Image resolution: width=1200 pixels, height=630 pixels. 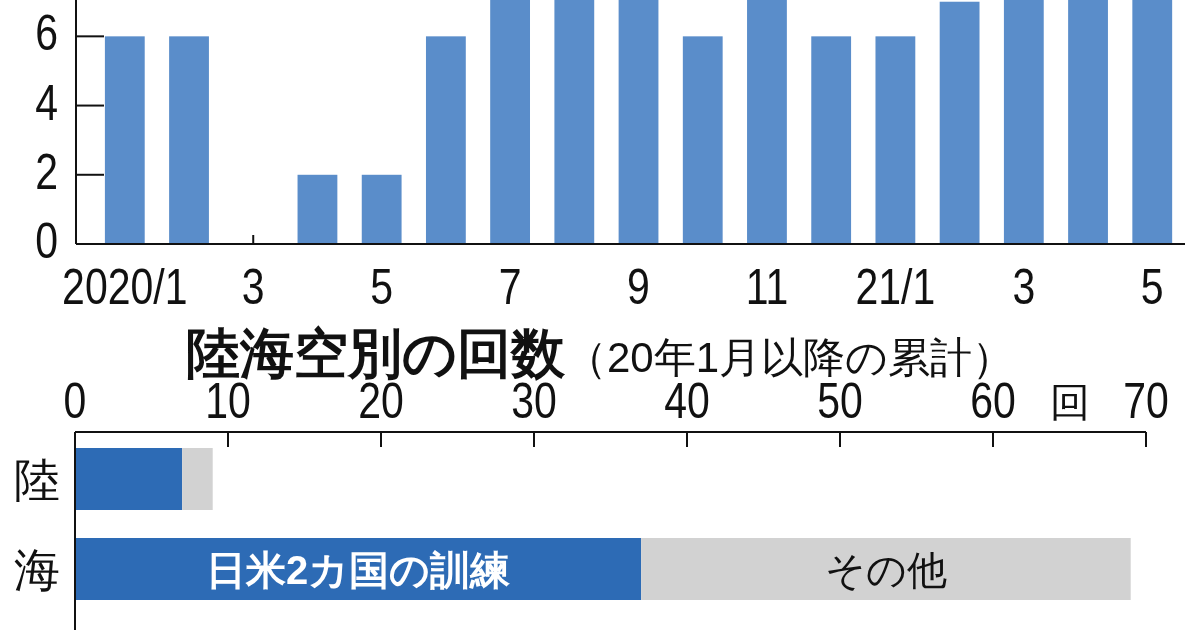 What do you see at coordinates (46, 241) in the screenshot?
I see `y-tick-label: 0` at bounding box center [46, 241].